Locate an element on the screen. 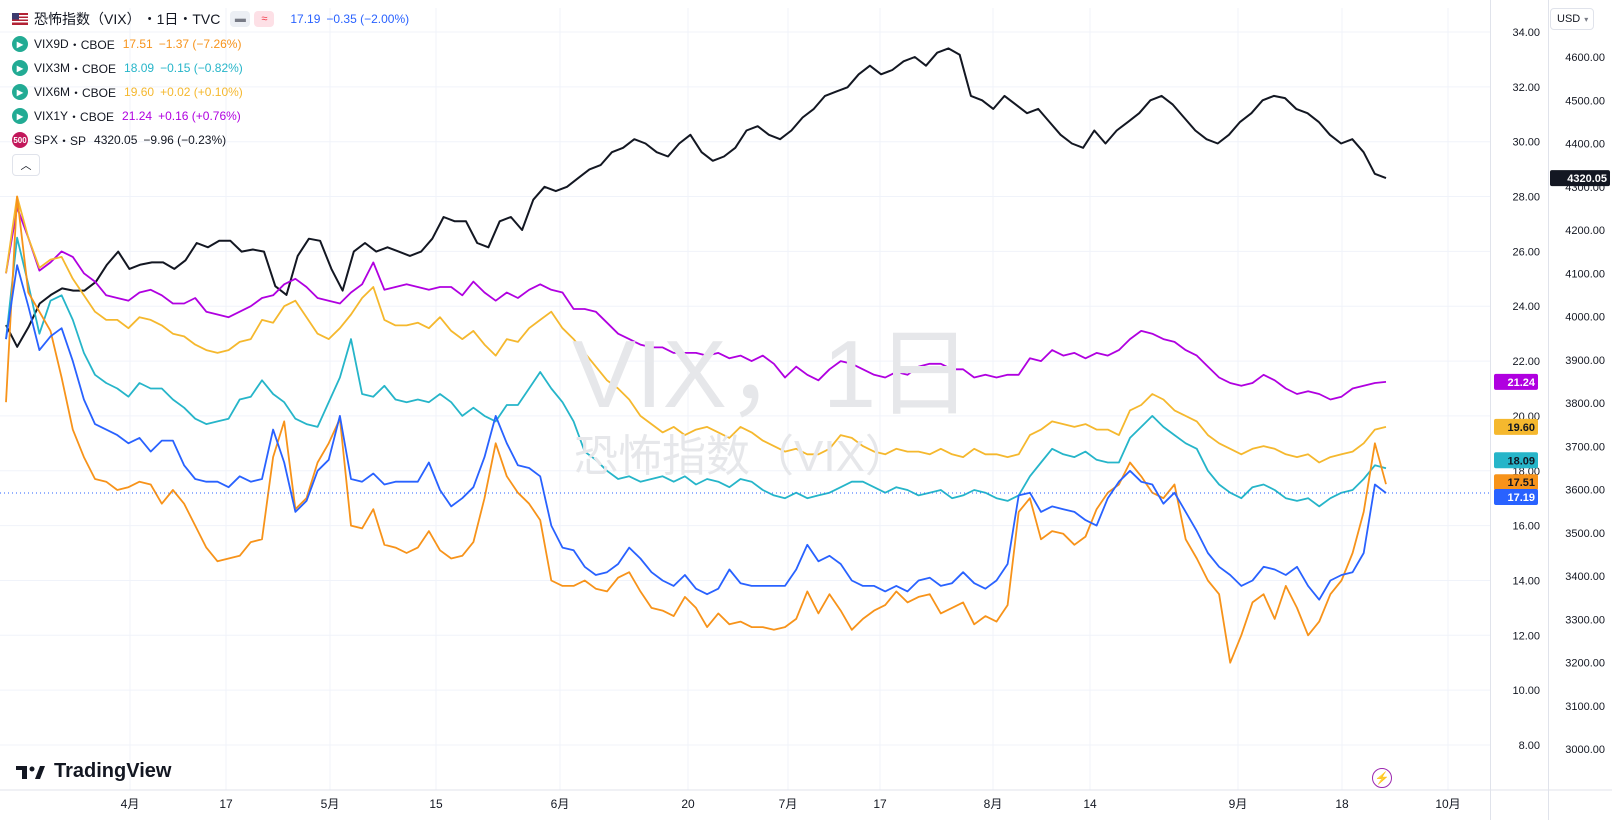 This screenshot has width=1612, height=820. left-axis-tick-label: 24.00 is located at coordinates (1526, 307).